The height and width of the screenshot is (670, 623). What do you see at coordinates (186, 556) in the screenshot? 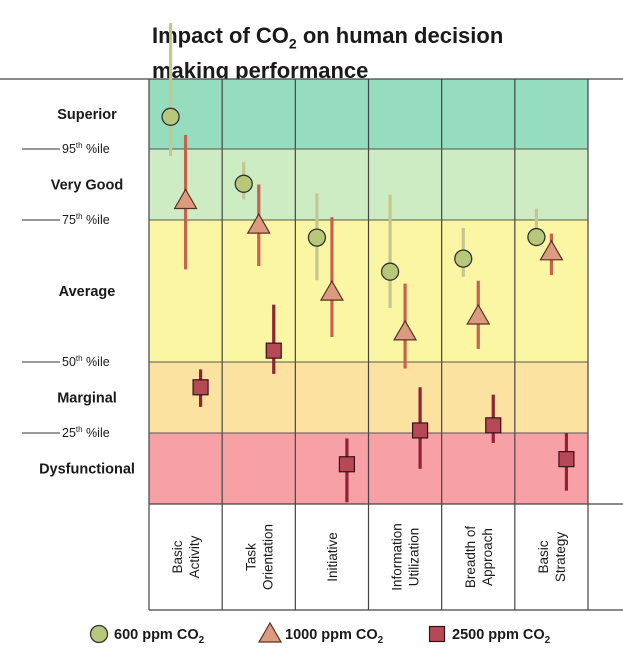
I see `category-label-basic-activity: Basic Activity` at bounding box center [186, 556].